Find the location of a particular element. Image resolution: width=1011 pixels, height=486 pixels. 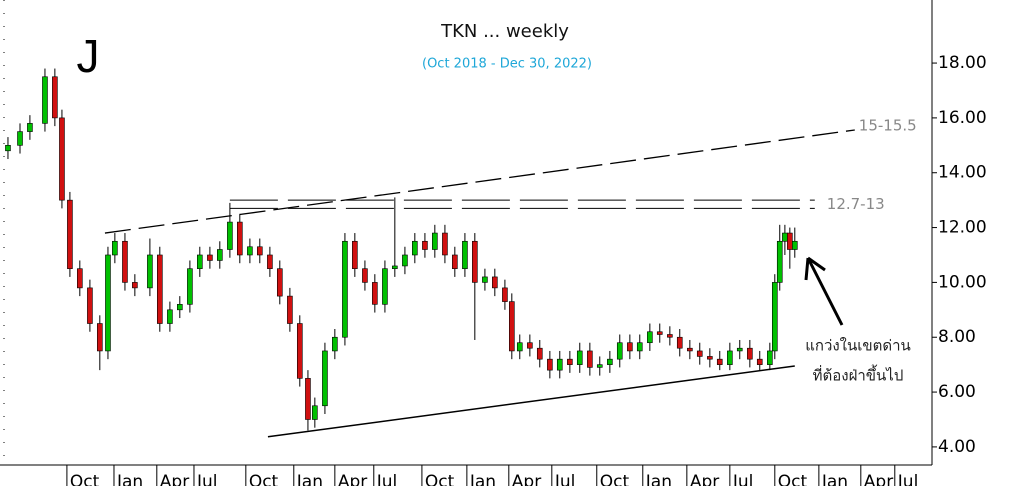

chart-title: TKN ... weekly is located at coordinates (504, 31).